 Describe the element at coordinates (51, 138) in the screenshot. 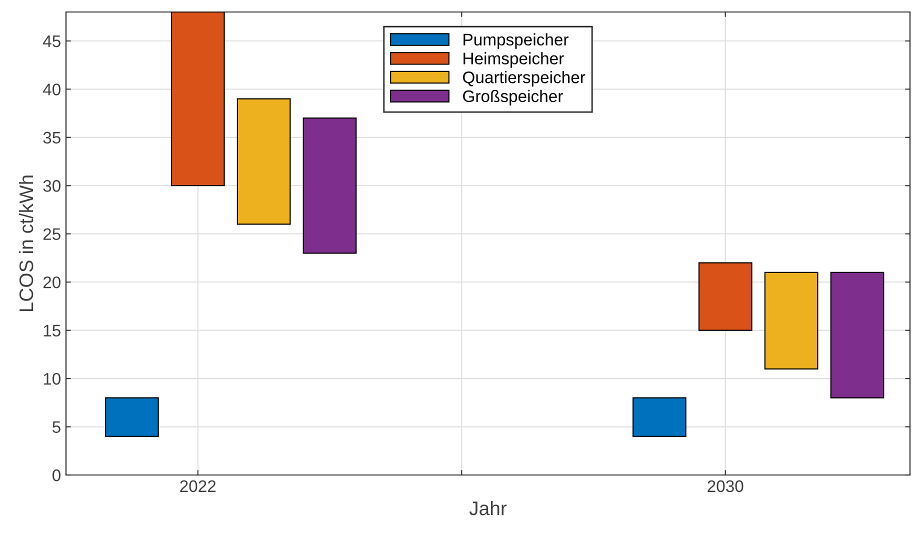

I see `y-tick-label: 35` at that location.